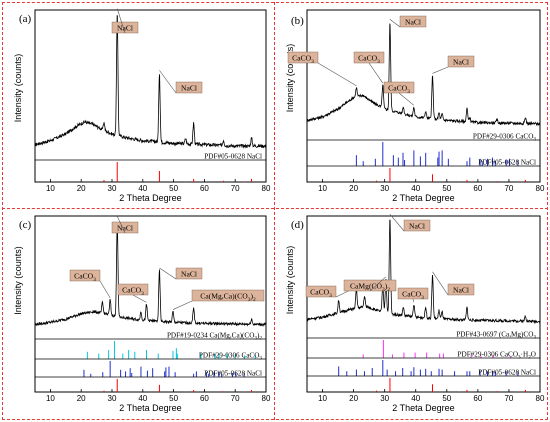 This screenshot has height=422, width=550. What do you see at coordinates (497, 356) in the screenshot?
I see `reference-label: PDF#29-0306 CaCO3·H2O` at bounding box center [497, 356].